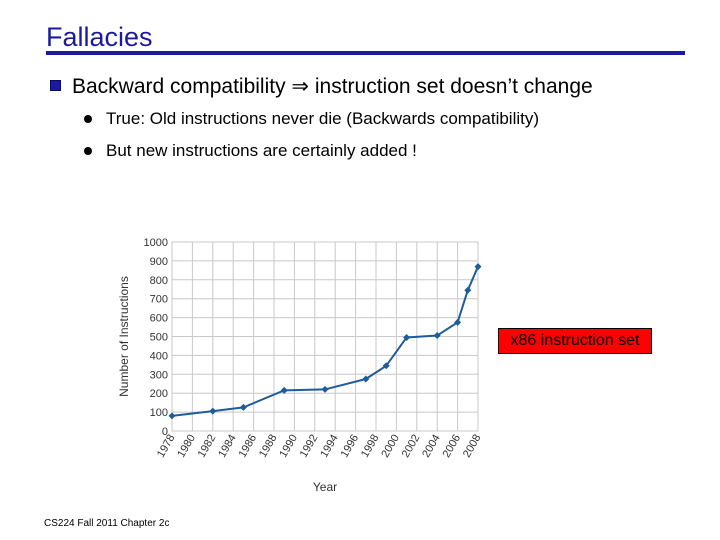 This screenshot has height=540, width=720. Describe the element at coordinates (248, 446) in the screenshot. I see `x-tick-label: 1986` at that location.